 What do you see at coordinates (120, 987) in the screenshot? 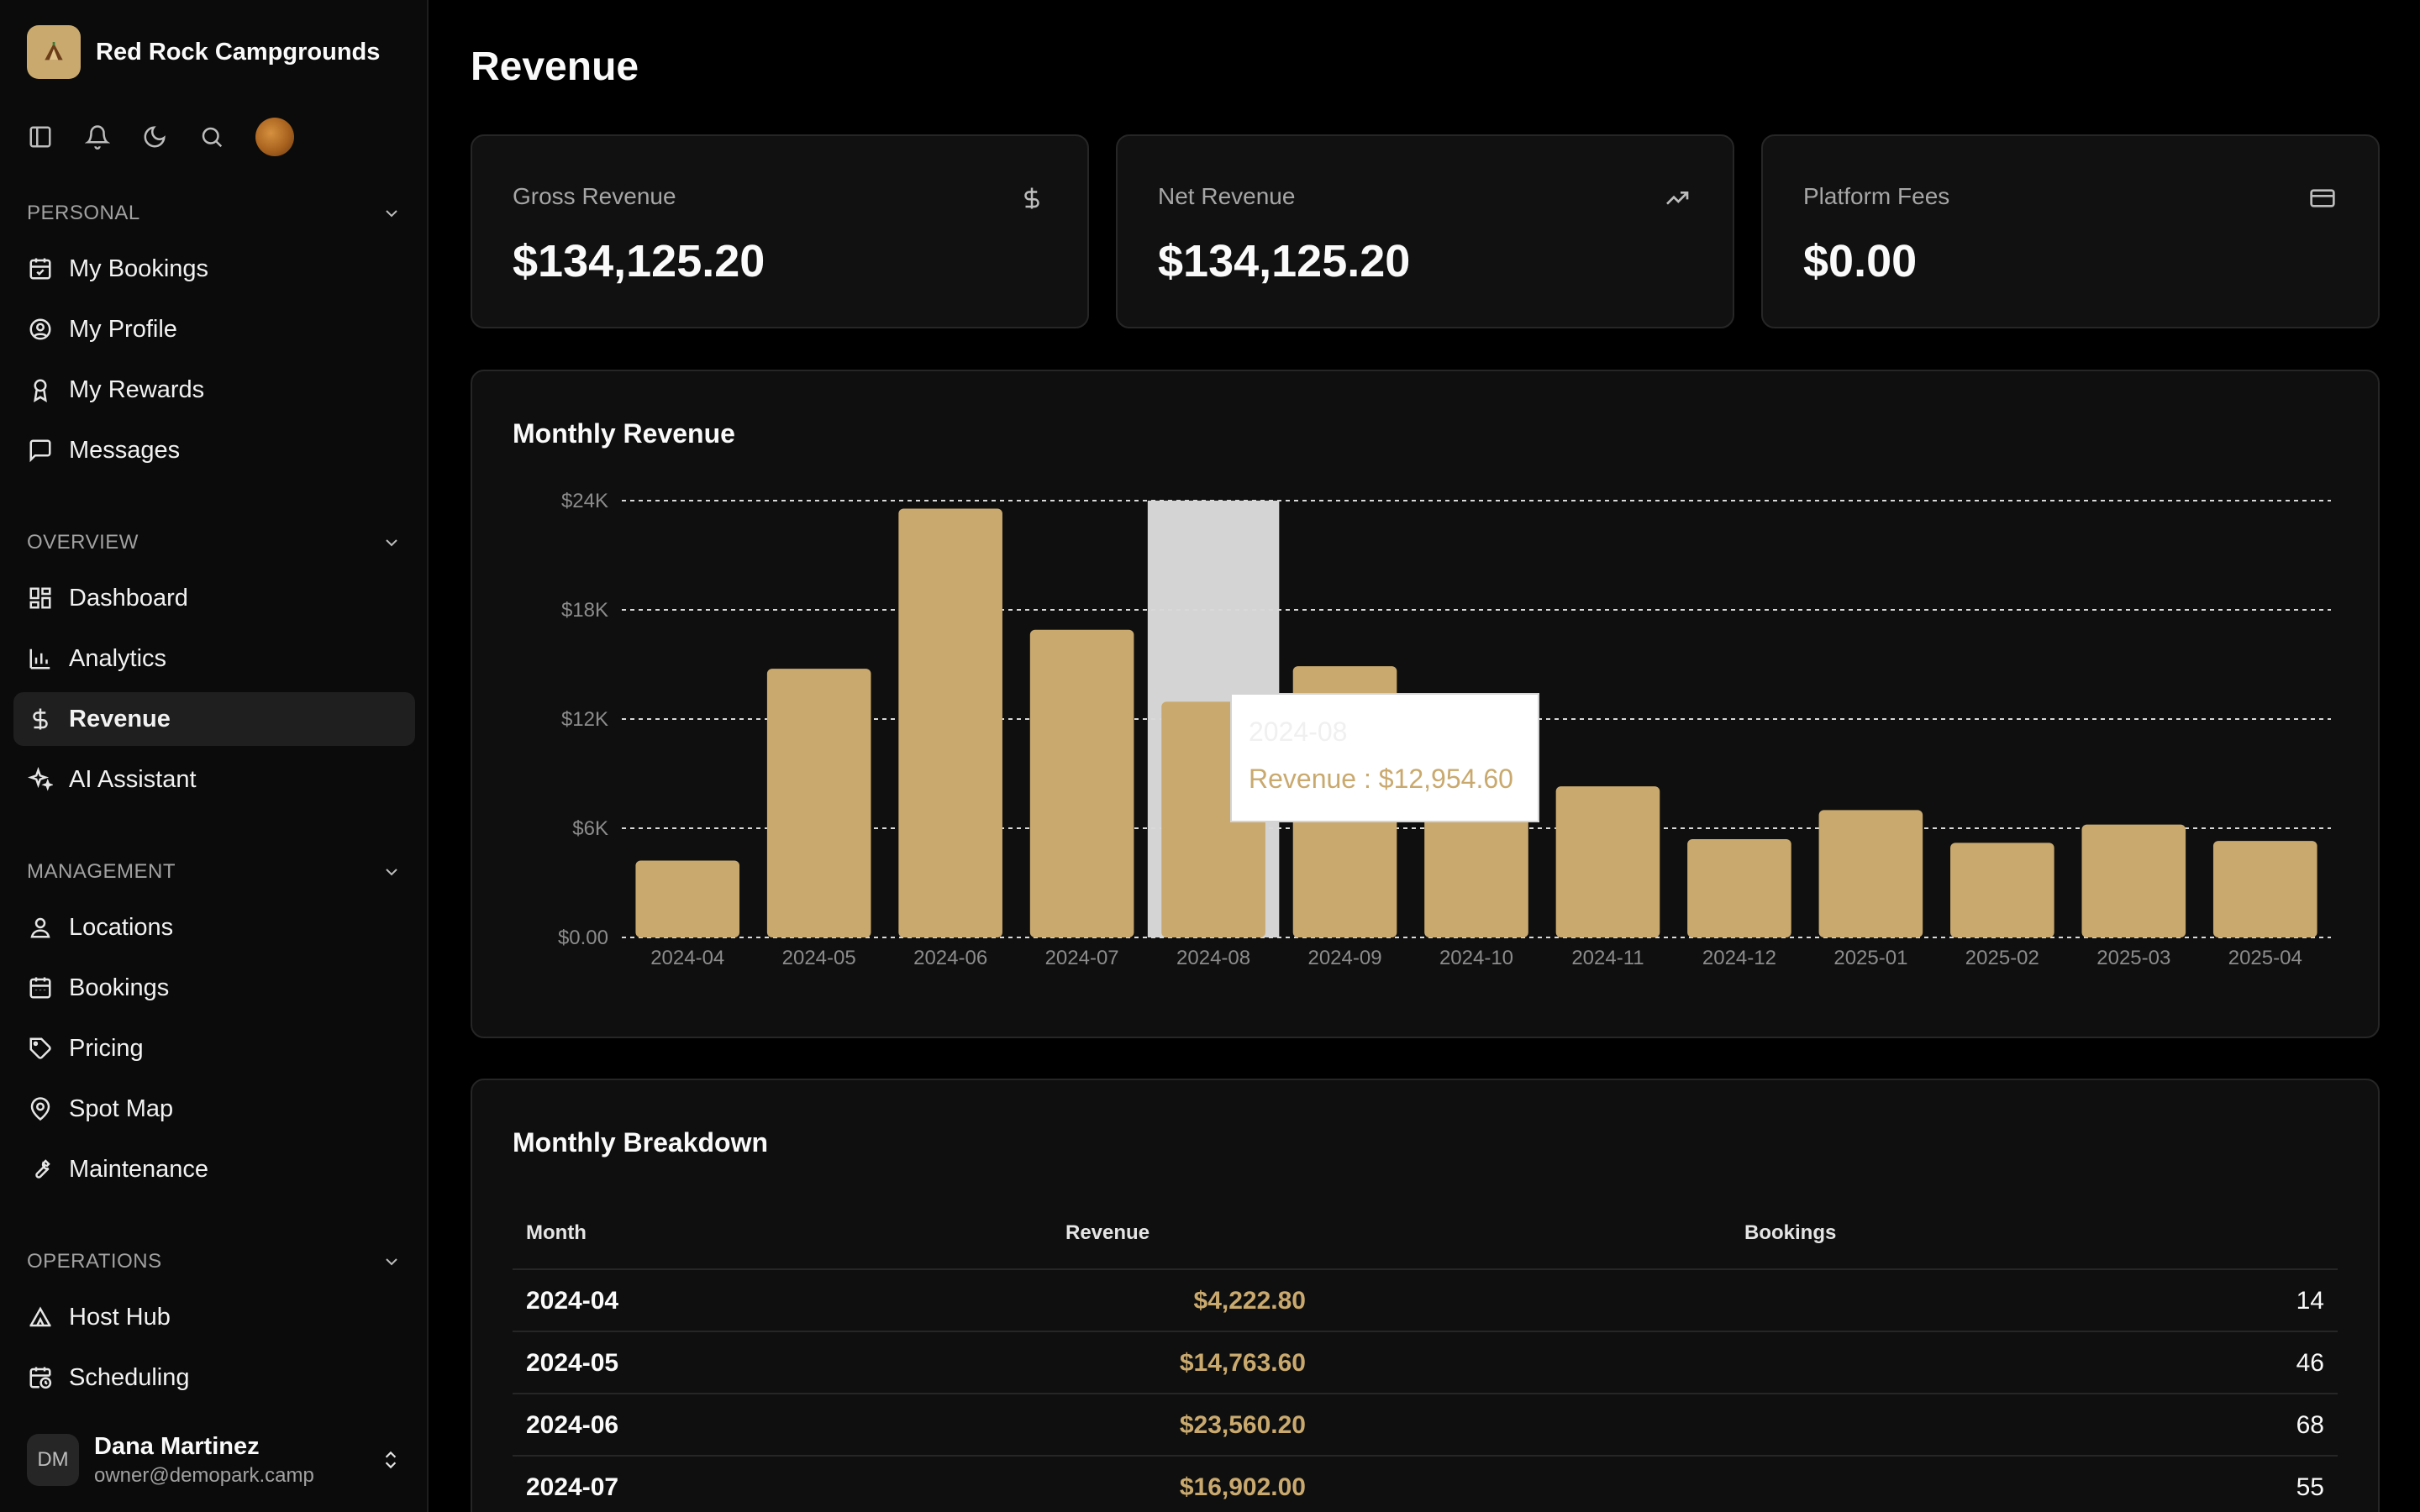
I see `sidebar-item-label: Bookings` at bounding box center [120, 987].